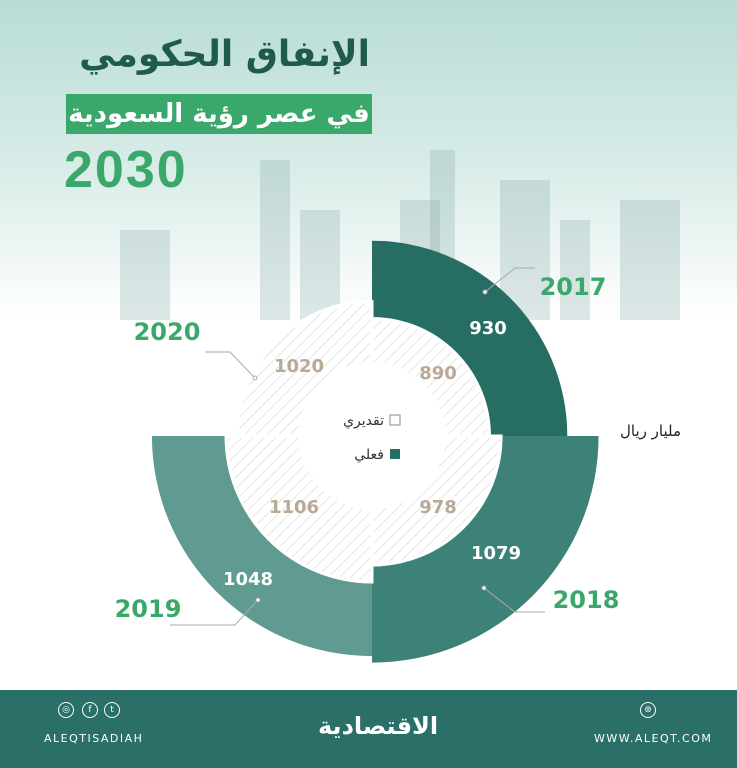 The image size is (737, 768). What do you see at coordinates (372, 436) in the screenshot?
I see `center-circle` at bounding box center [372, 436].